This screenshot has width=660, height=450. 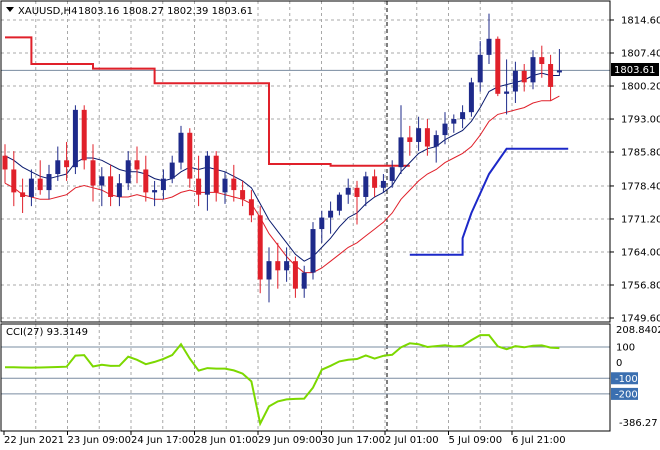 I want to click on price-tick-label: 1764.00, so click(x=640, y=252).